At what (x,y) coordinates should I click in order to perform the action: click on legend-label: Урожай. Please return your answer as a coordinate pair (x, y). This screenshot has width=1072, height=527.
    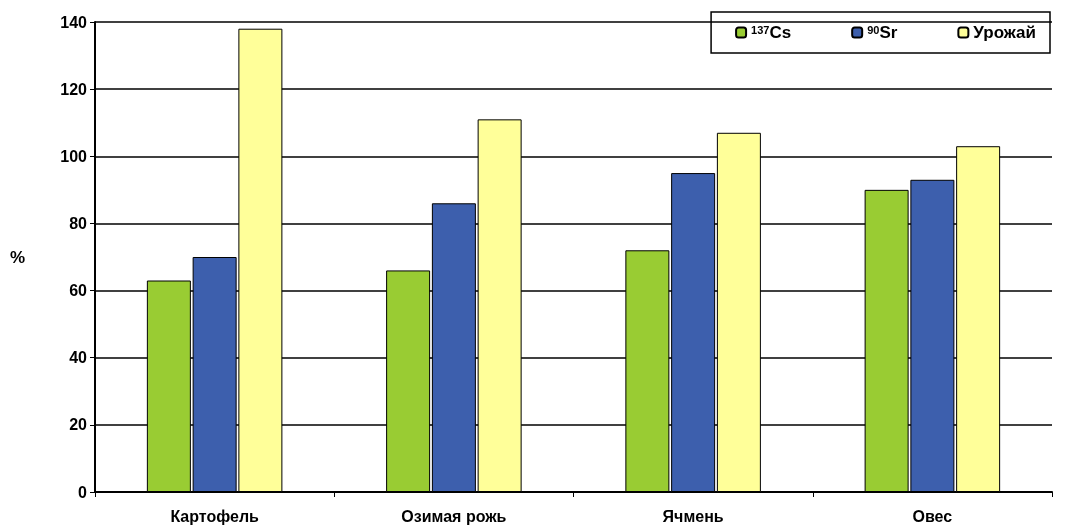
    Looking at the image, I should click on (1004, 32).